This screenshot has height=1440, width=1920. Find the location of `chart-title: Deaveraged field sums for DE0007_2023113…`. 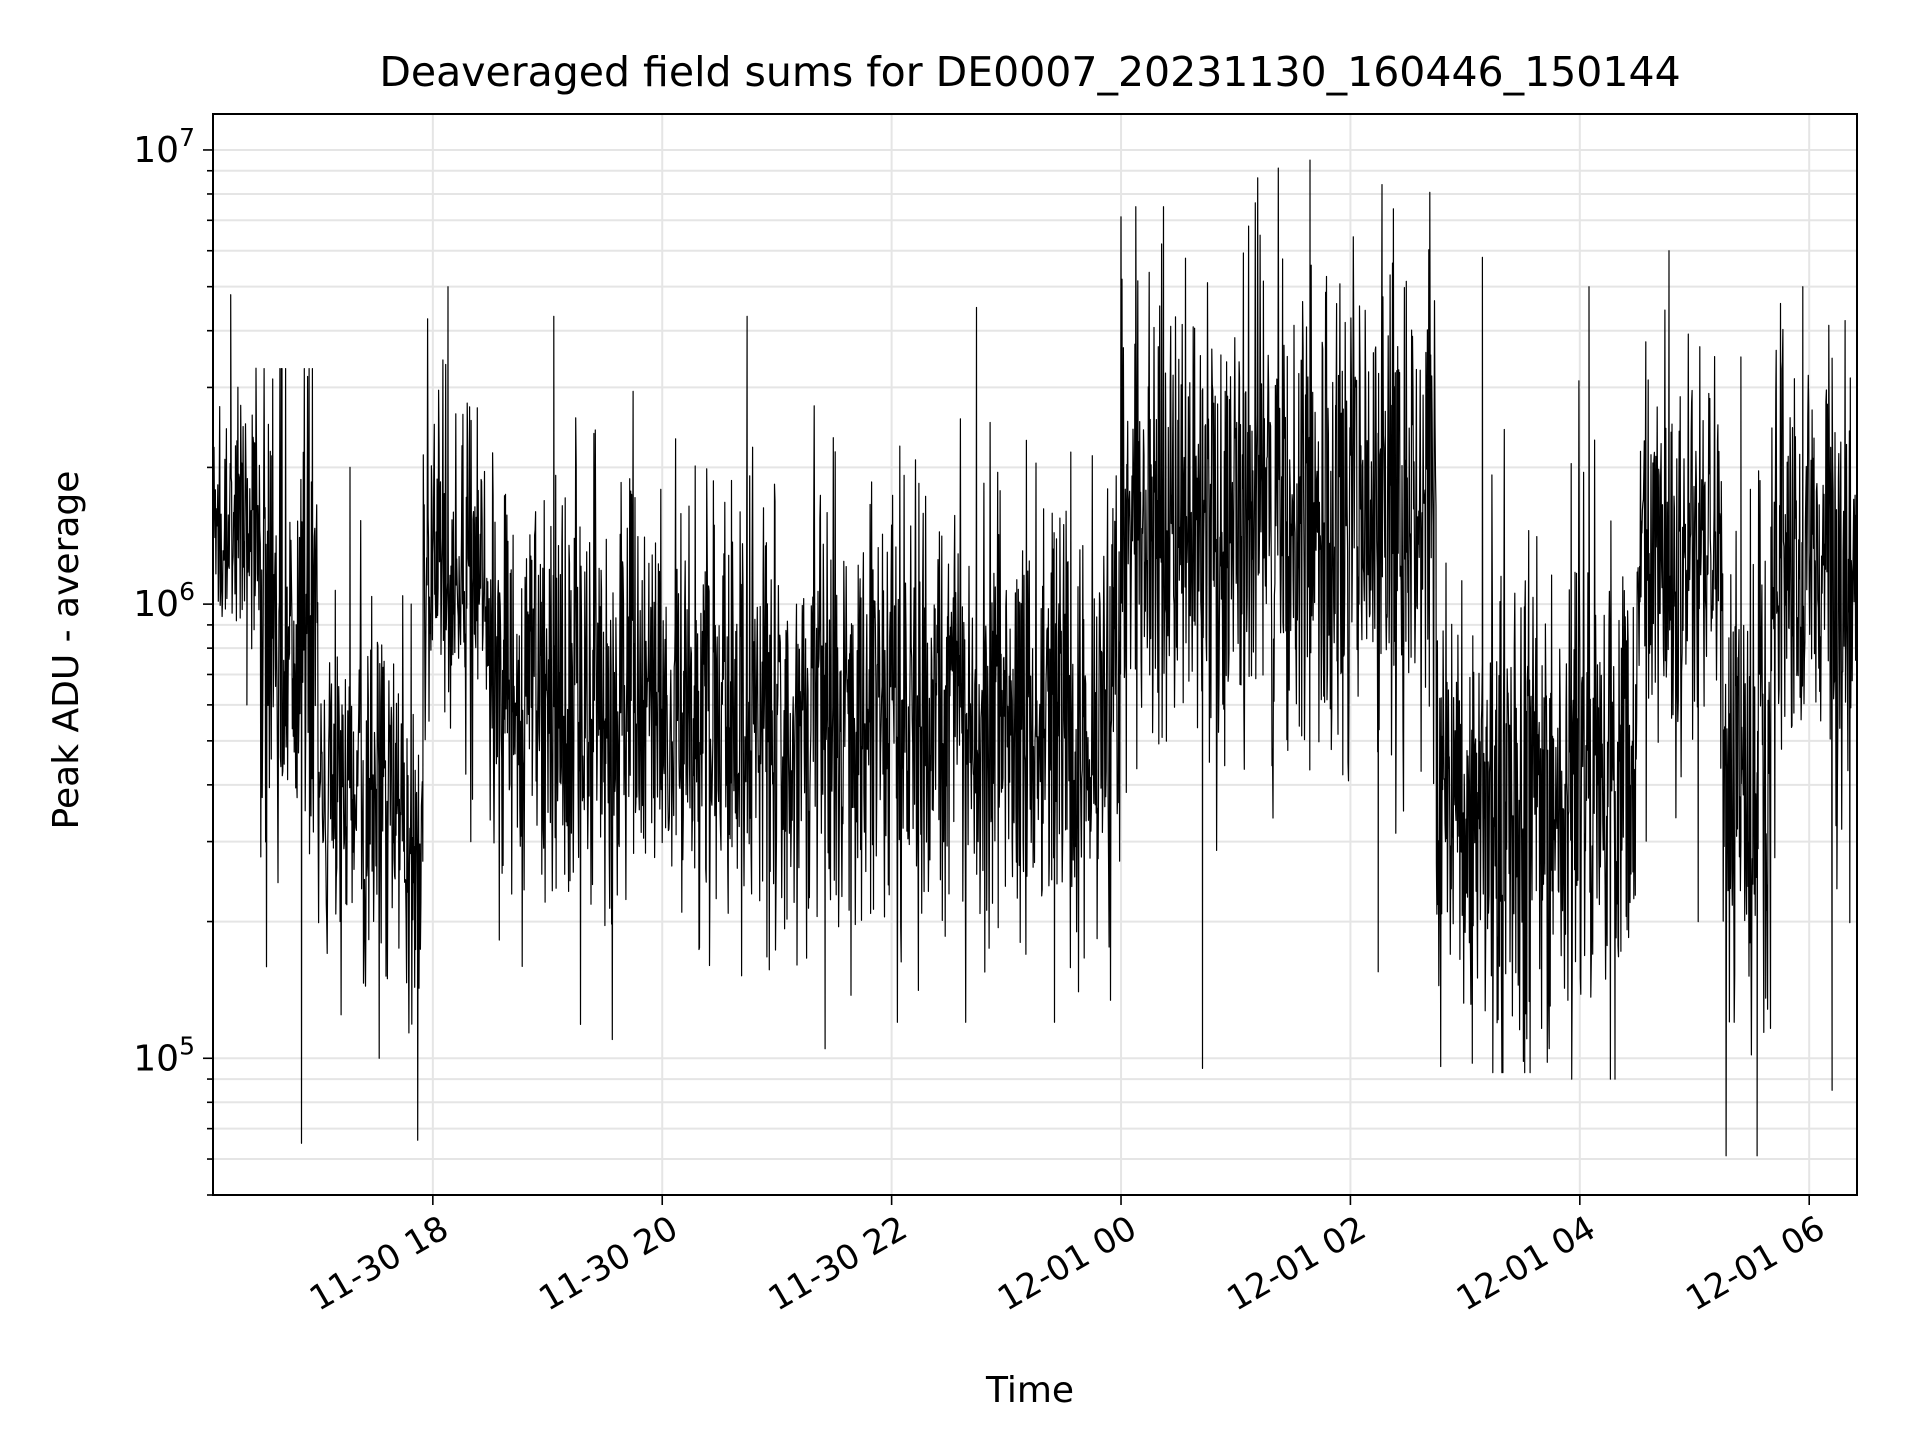

chart-title: Deaveraged field sums for DE0007_2023113… is located at coordinates (1029, 72).